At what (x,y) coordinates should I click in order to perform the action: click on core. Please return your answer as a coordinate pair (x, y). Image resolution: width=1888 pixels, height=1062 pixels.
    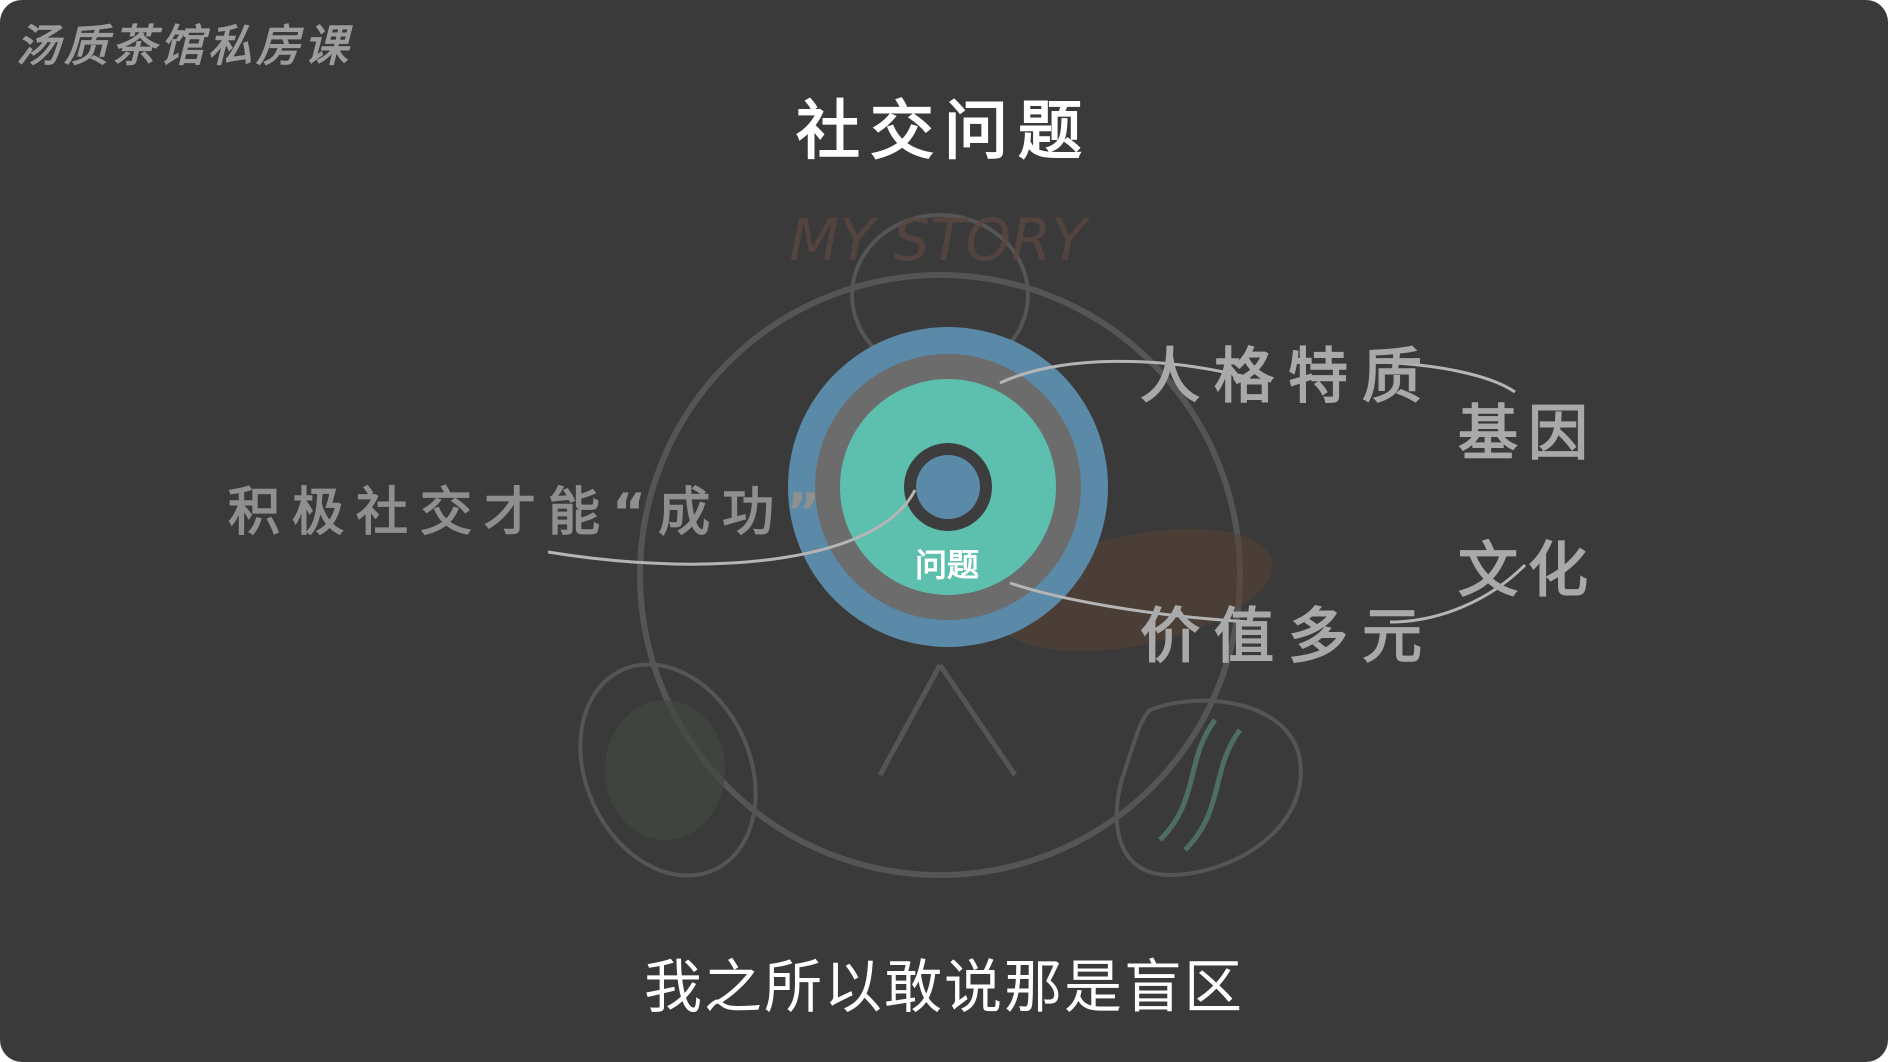
    Looking at the image, I should click on (948, 487).